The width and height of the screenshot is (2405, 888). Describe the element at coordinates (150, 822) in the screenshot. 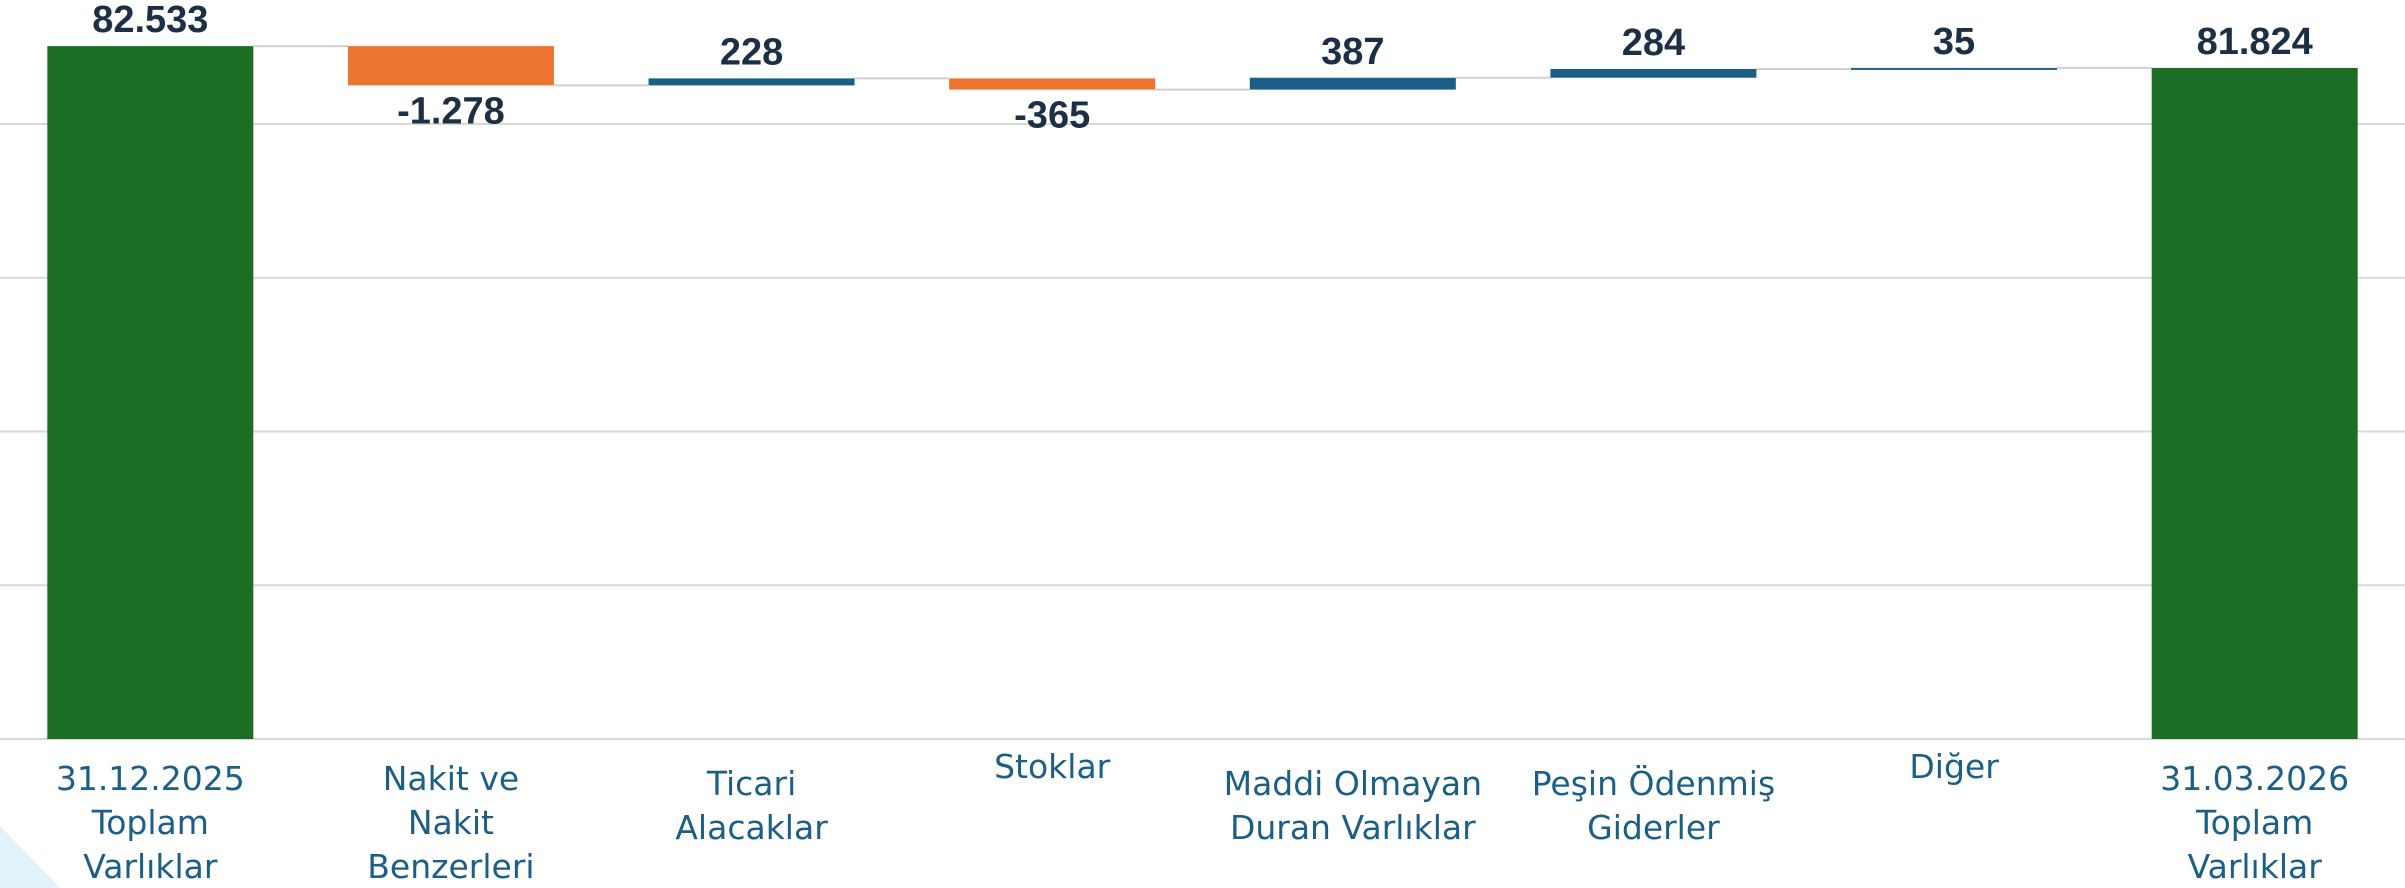

I see `x-tick-label: 31.12.2025 Toplam Varlıklar` at that location.